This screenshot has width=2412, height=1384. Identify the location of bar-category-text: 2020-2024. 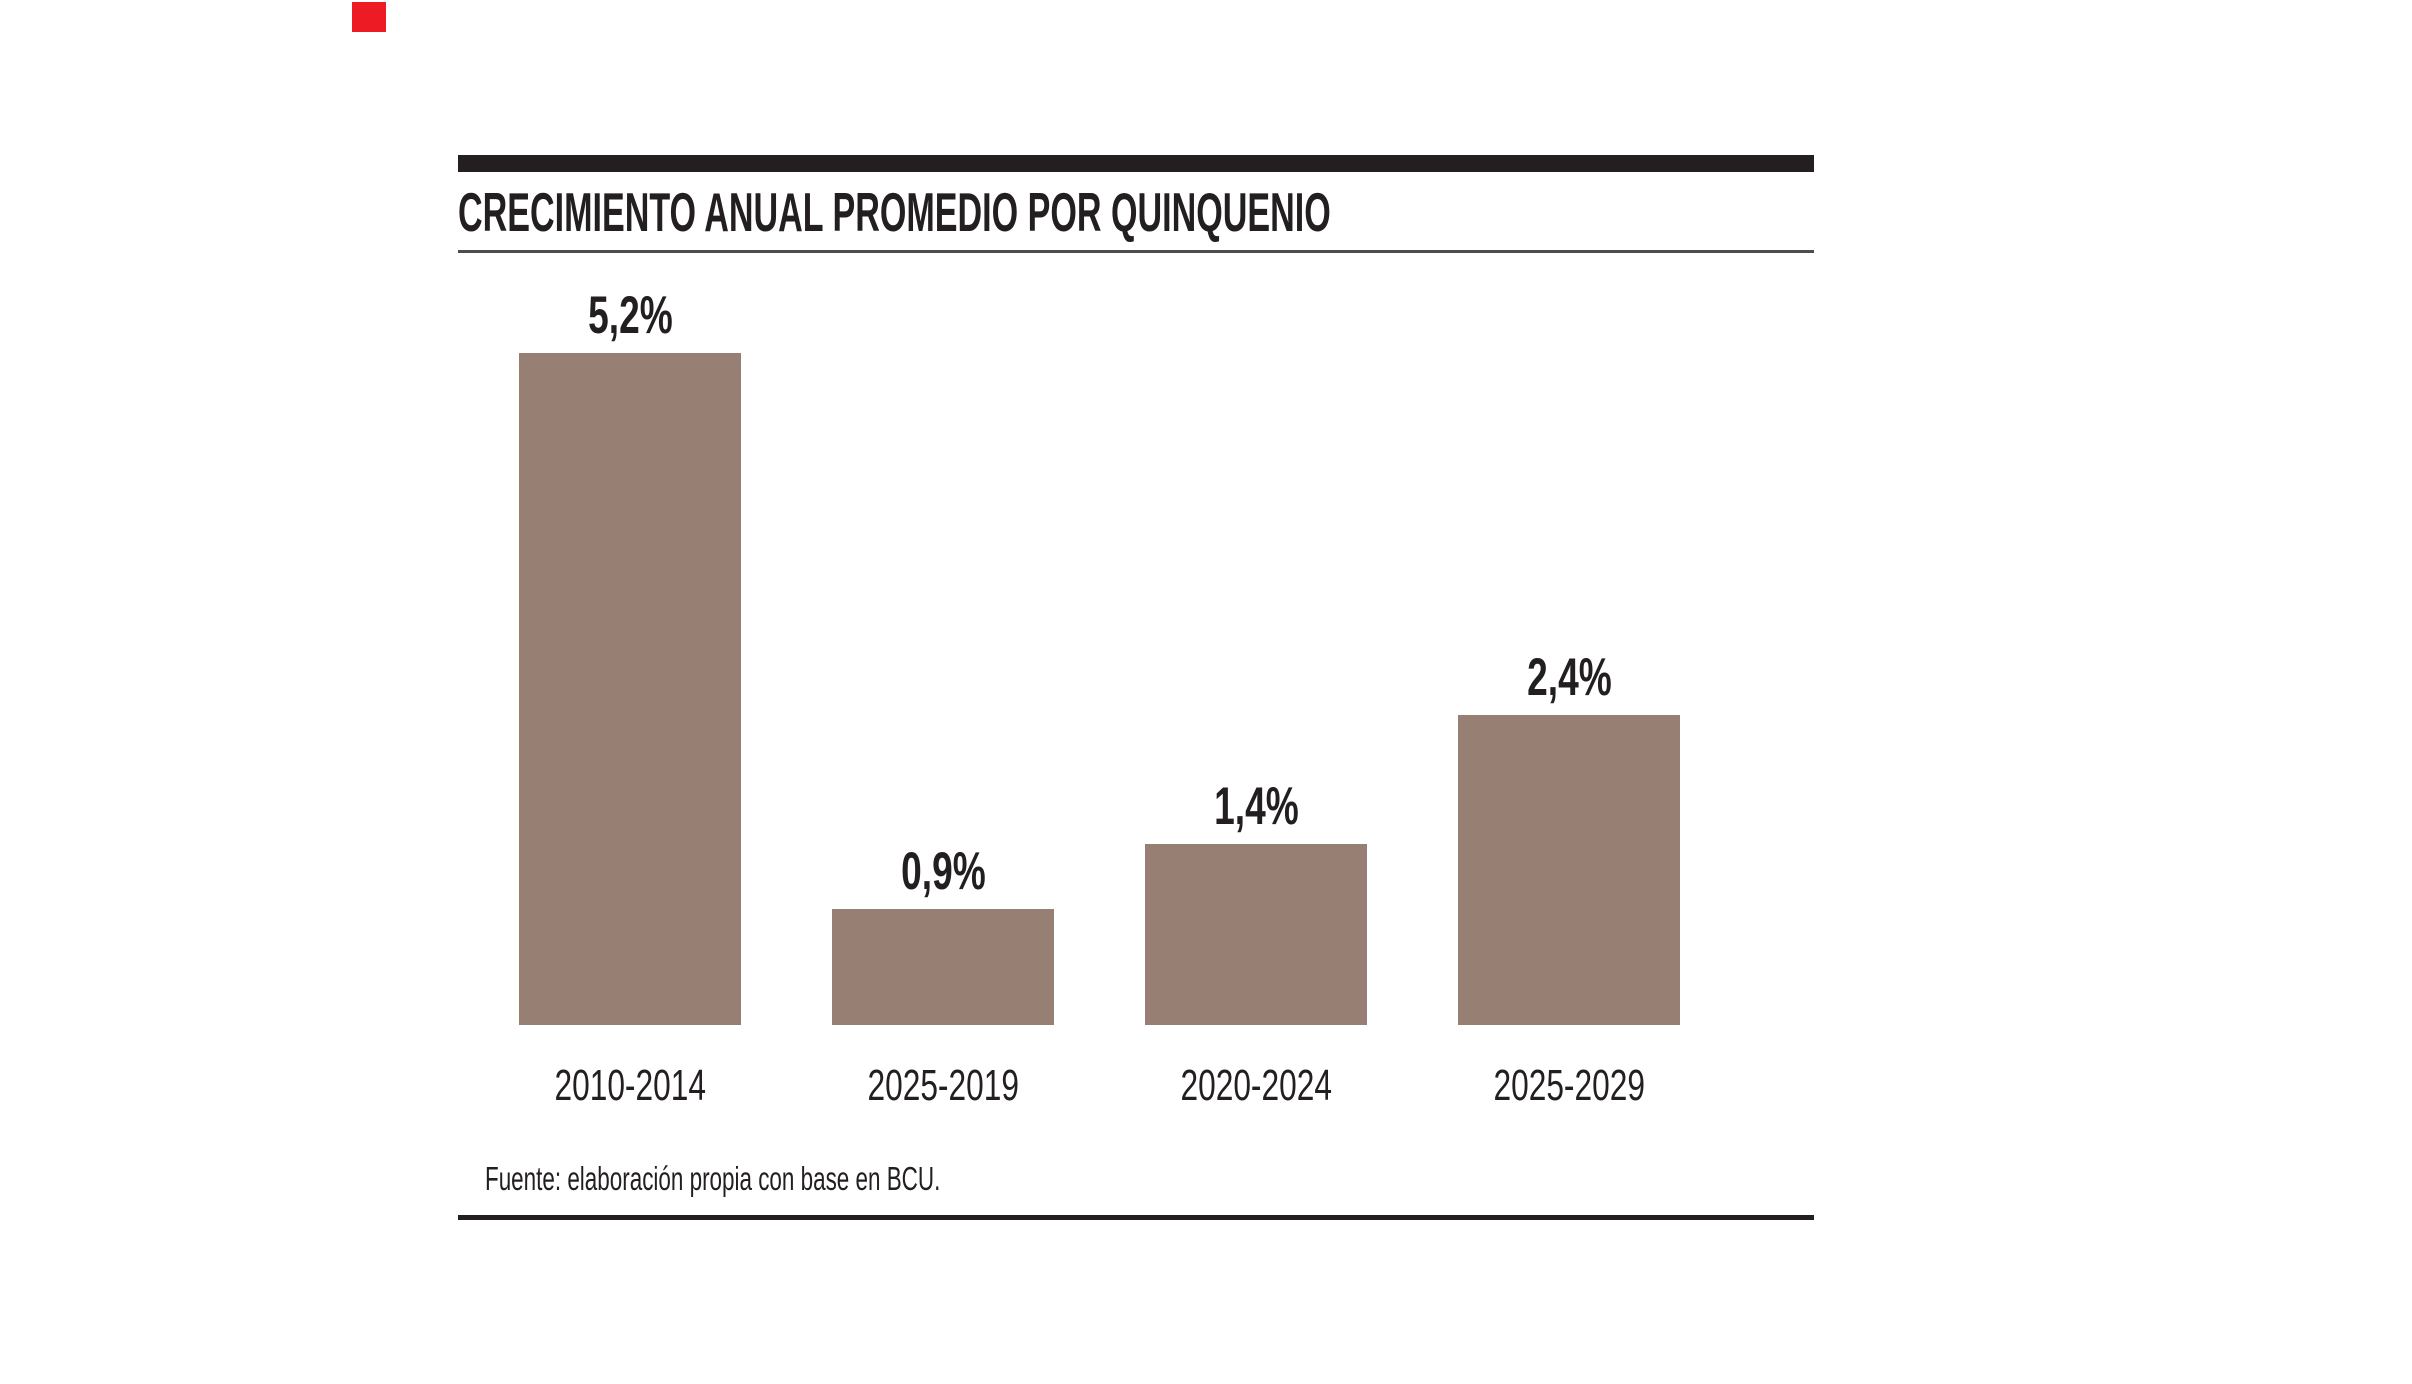
(1256, 1085).